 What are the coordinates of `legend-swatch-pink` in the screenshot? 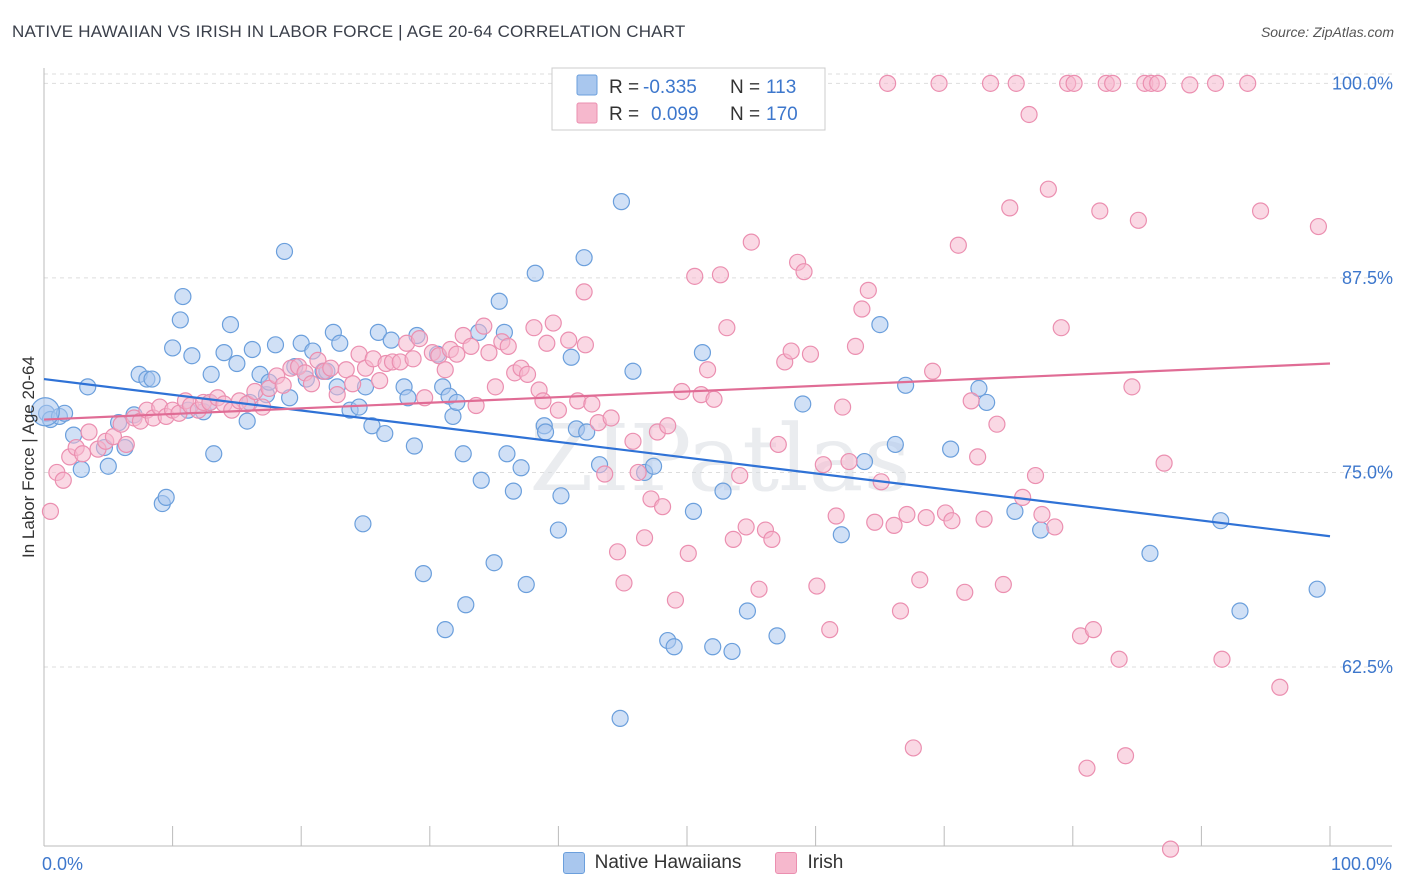 It's located at (587, 113).